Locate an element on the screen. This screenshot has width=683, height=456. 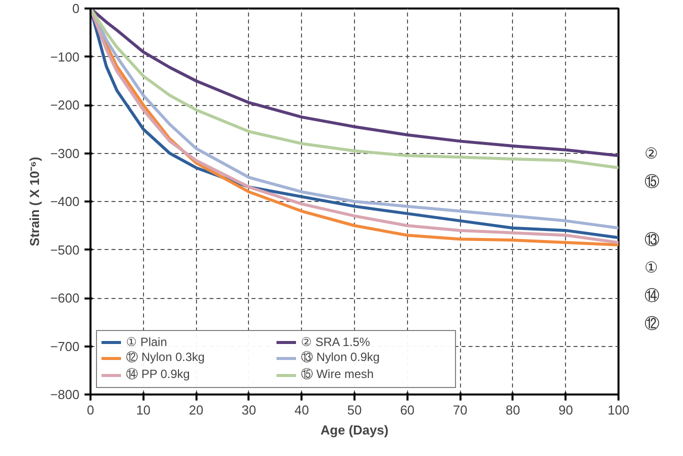
x-tick-label: 60 is located at coordinates (407, 410).